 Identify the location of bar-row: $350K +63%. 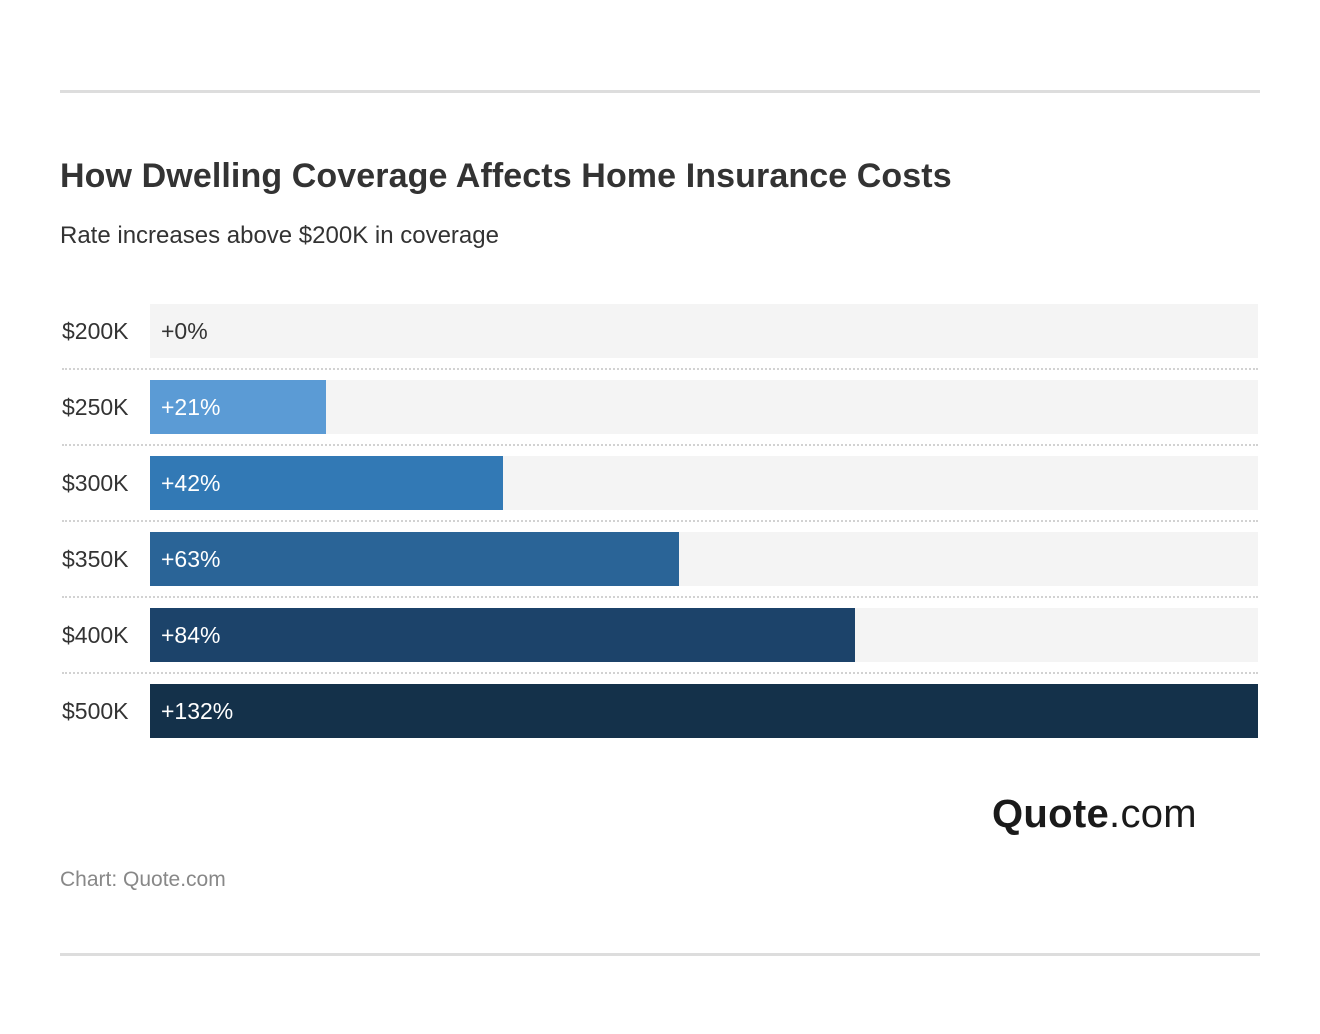
(659, 559).